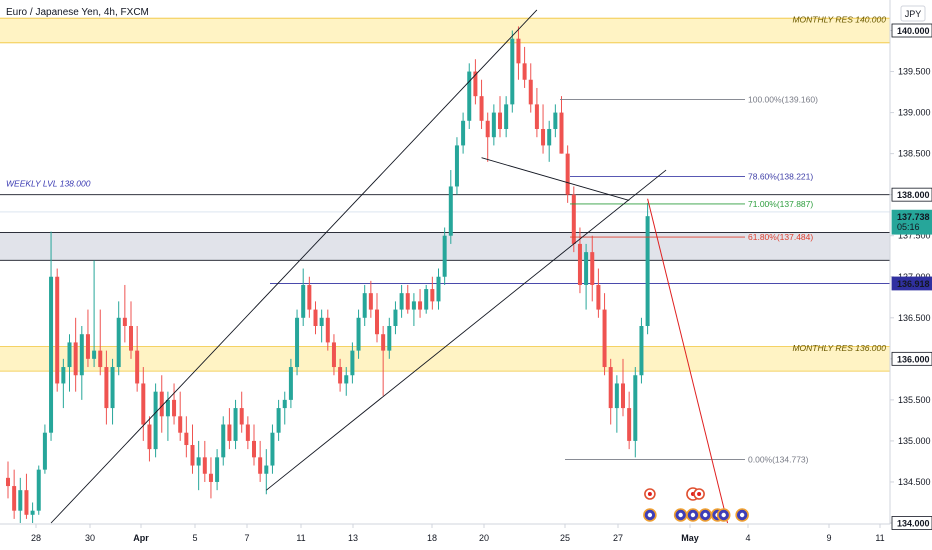  Describe the element at coordinates (696, 504) in the screenshot. I see `event-icons-layer` at that location.